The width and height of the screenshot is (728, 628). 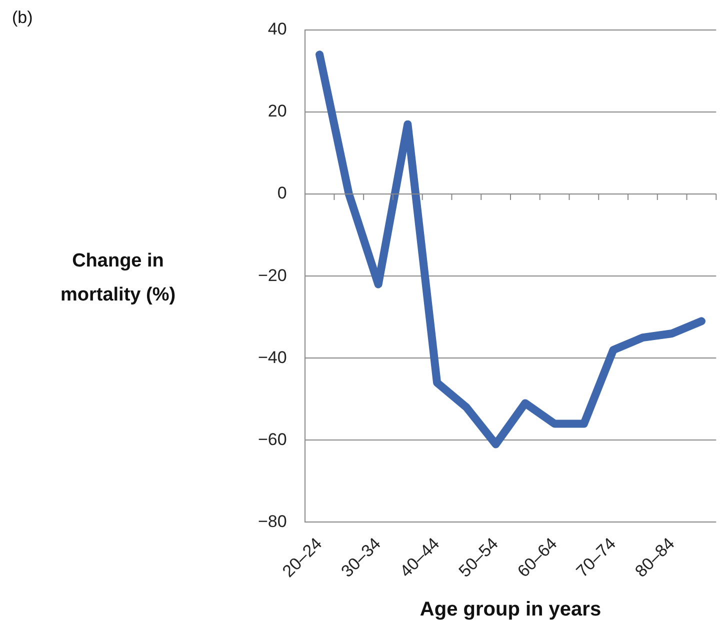 What do you see at coordinates (511, 609) in the screenshot?
I see `x-axis-title: Age group in years` at bounding box center [511, 609].